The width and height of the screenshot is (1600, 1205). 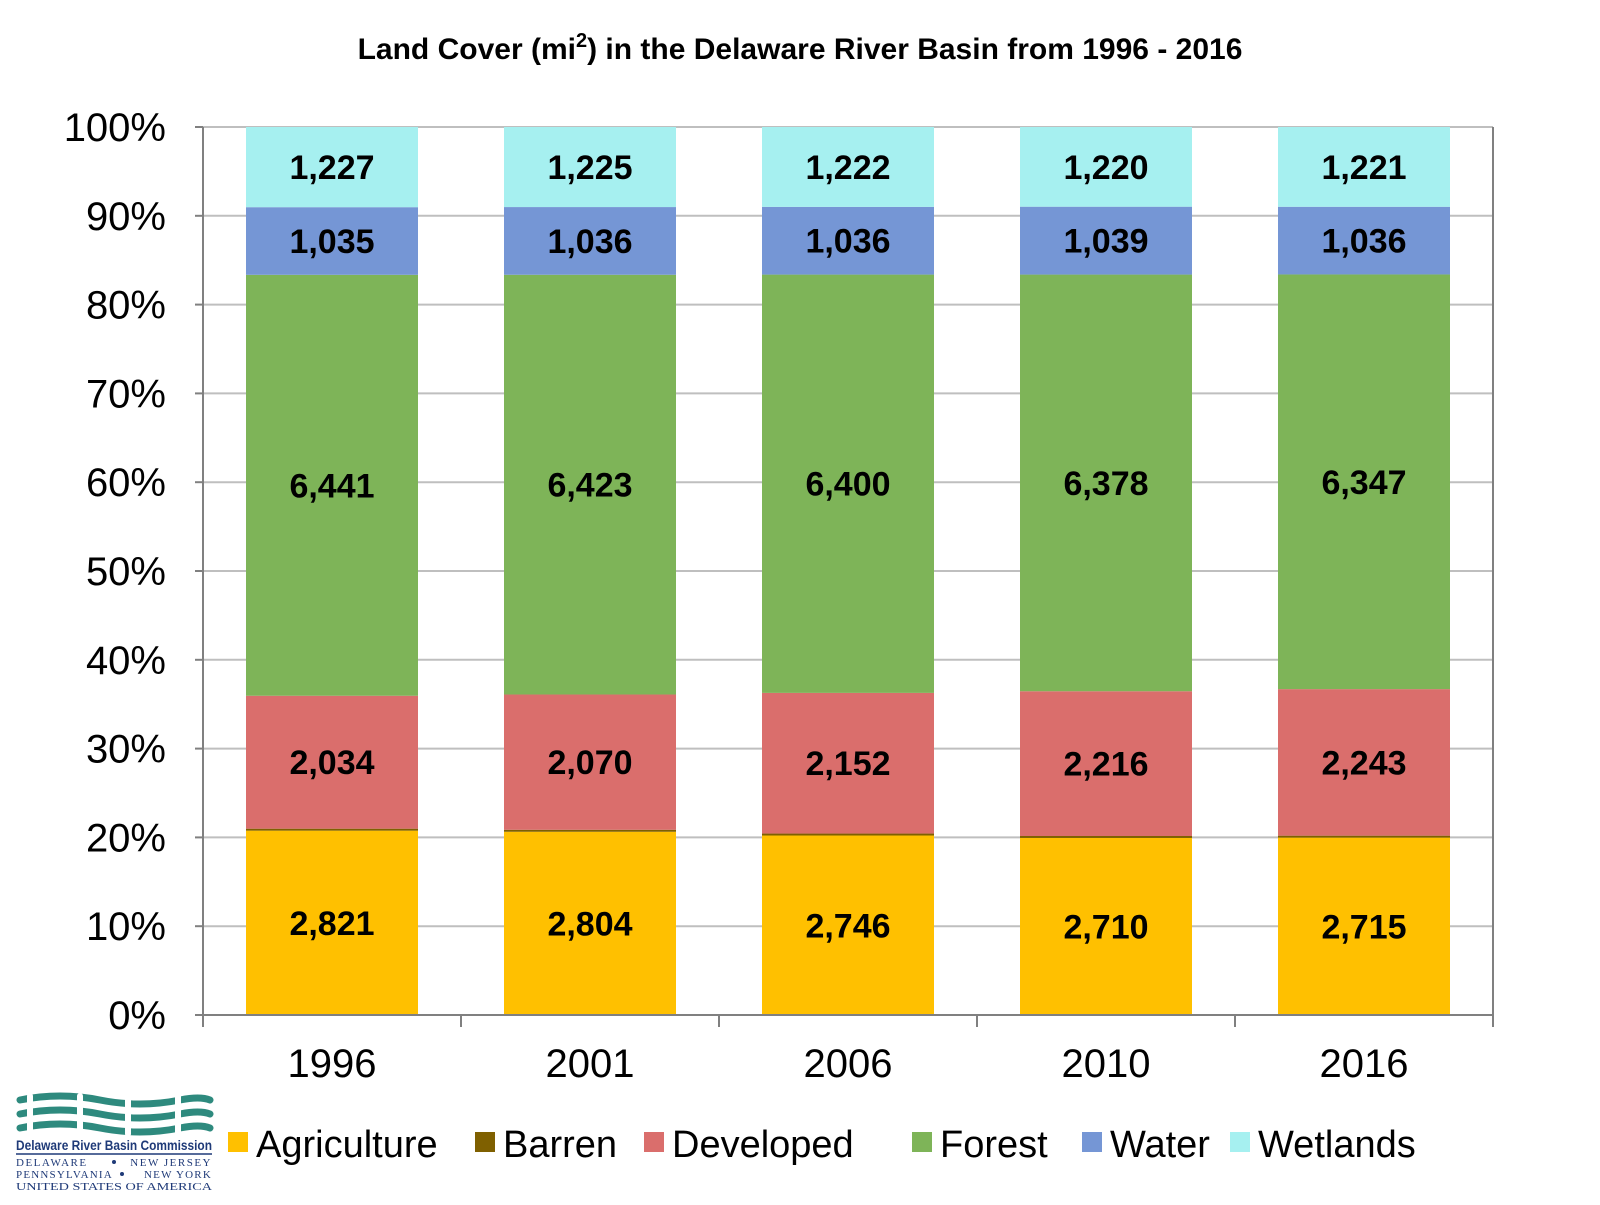 I want to click on y-tick-label: 80%, so click(x=126, y=306).